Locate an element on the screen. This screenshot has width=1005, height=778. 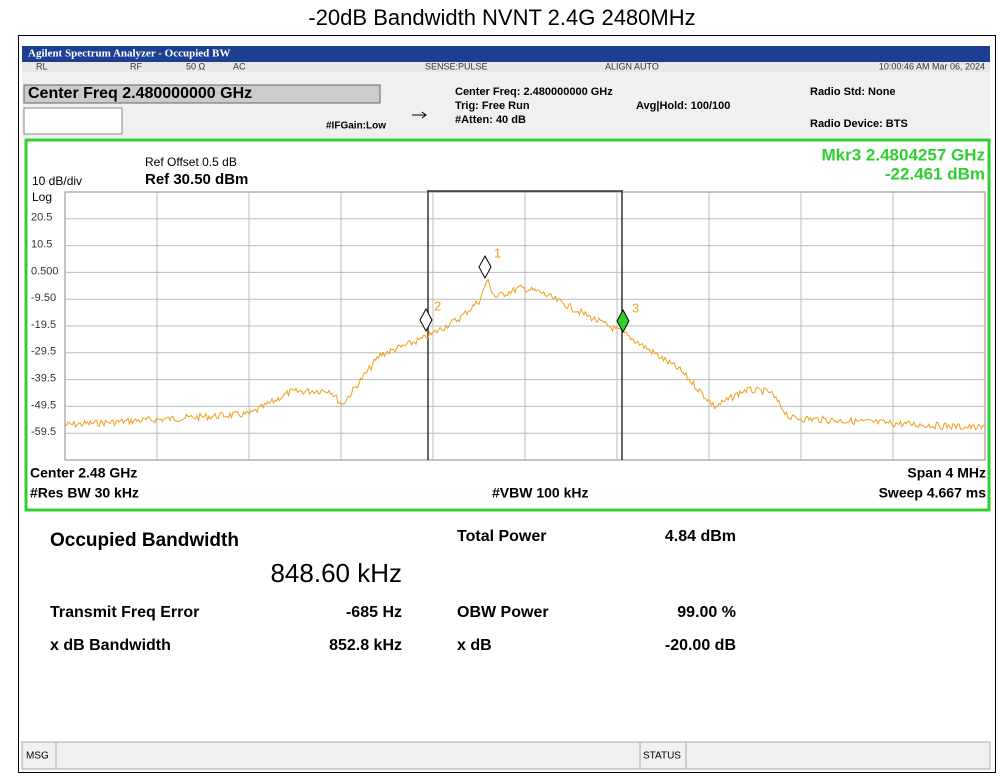
center: Center 2.48 GHz is located at coordinates (83, 473).